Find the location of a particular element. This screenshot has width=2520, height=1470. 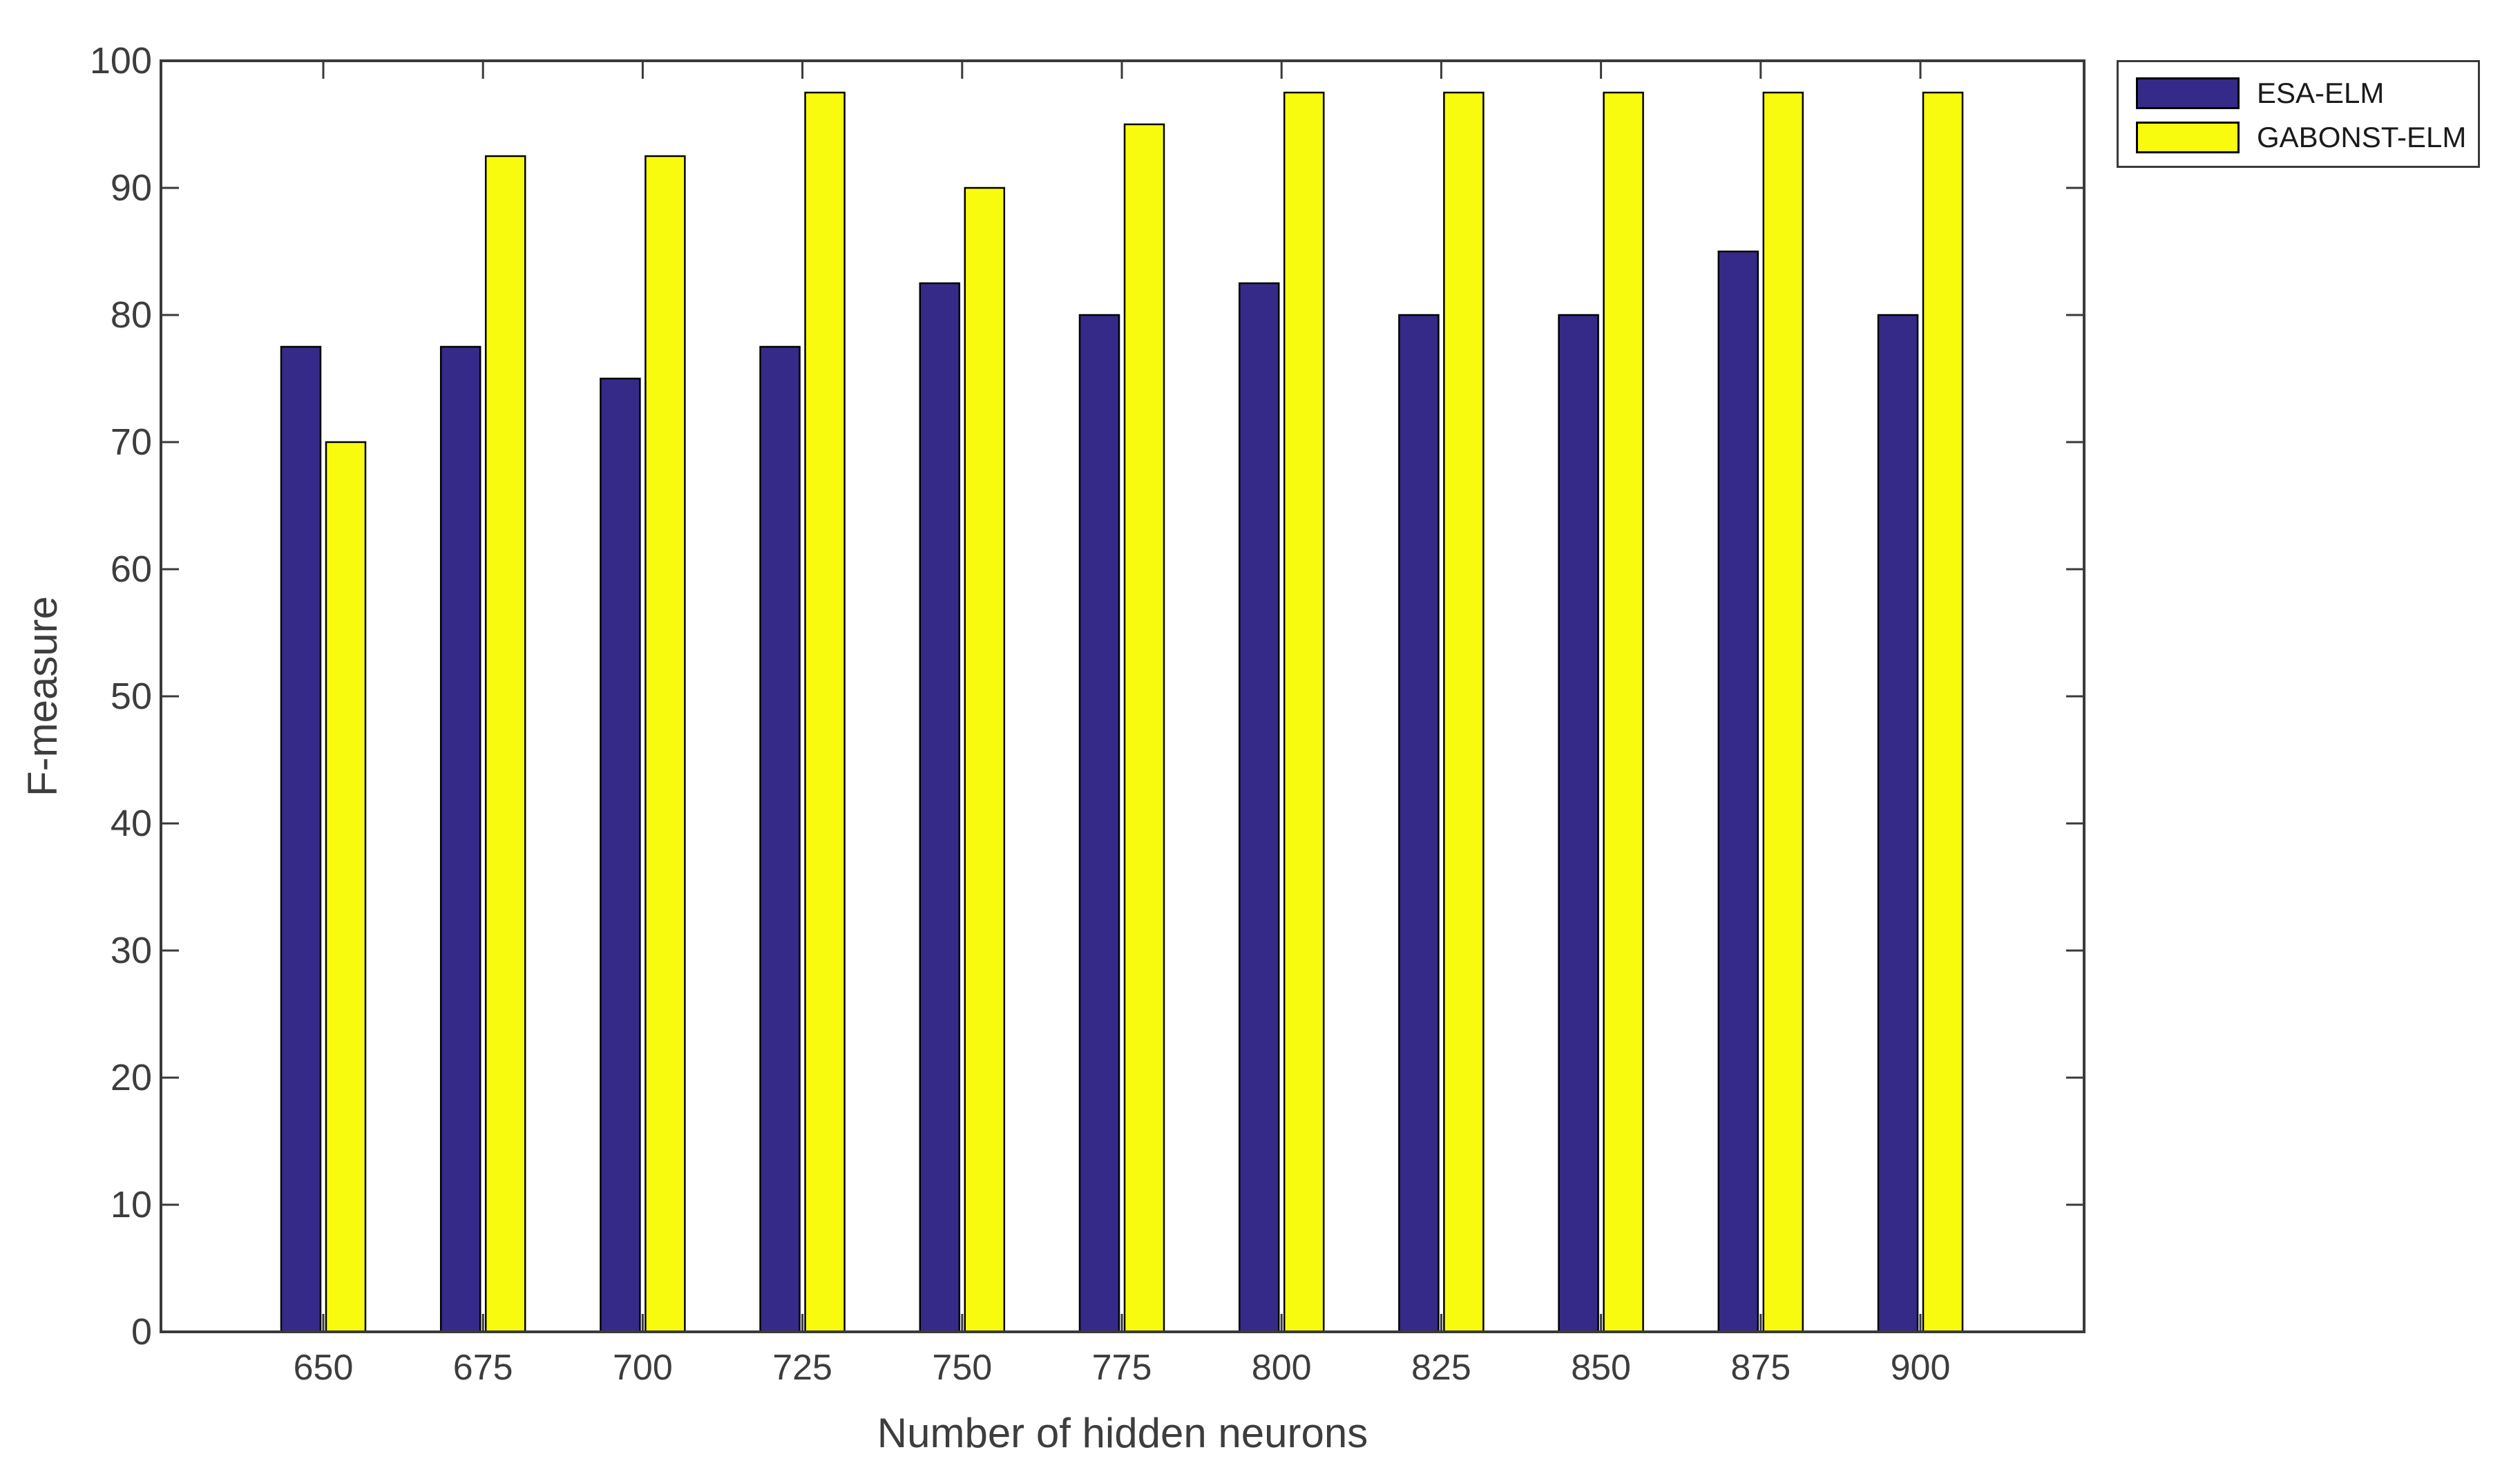

y-tick-label-100: 100 is located at coordinates (120, 61).